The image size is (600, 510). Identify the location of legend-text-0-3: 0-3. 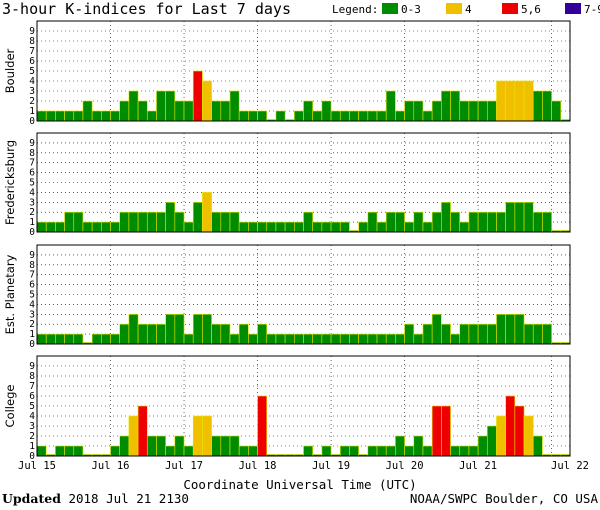
(411, 9).